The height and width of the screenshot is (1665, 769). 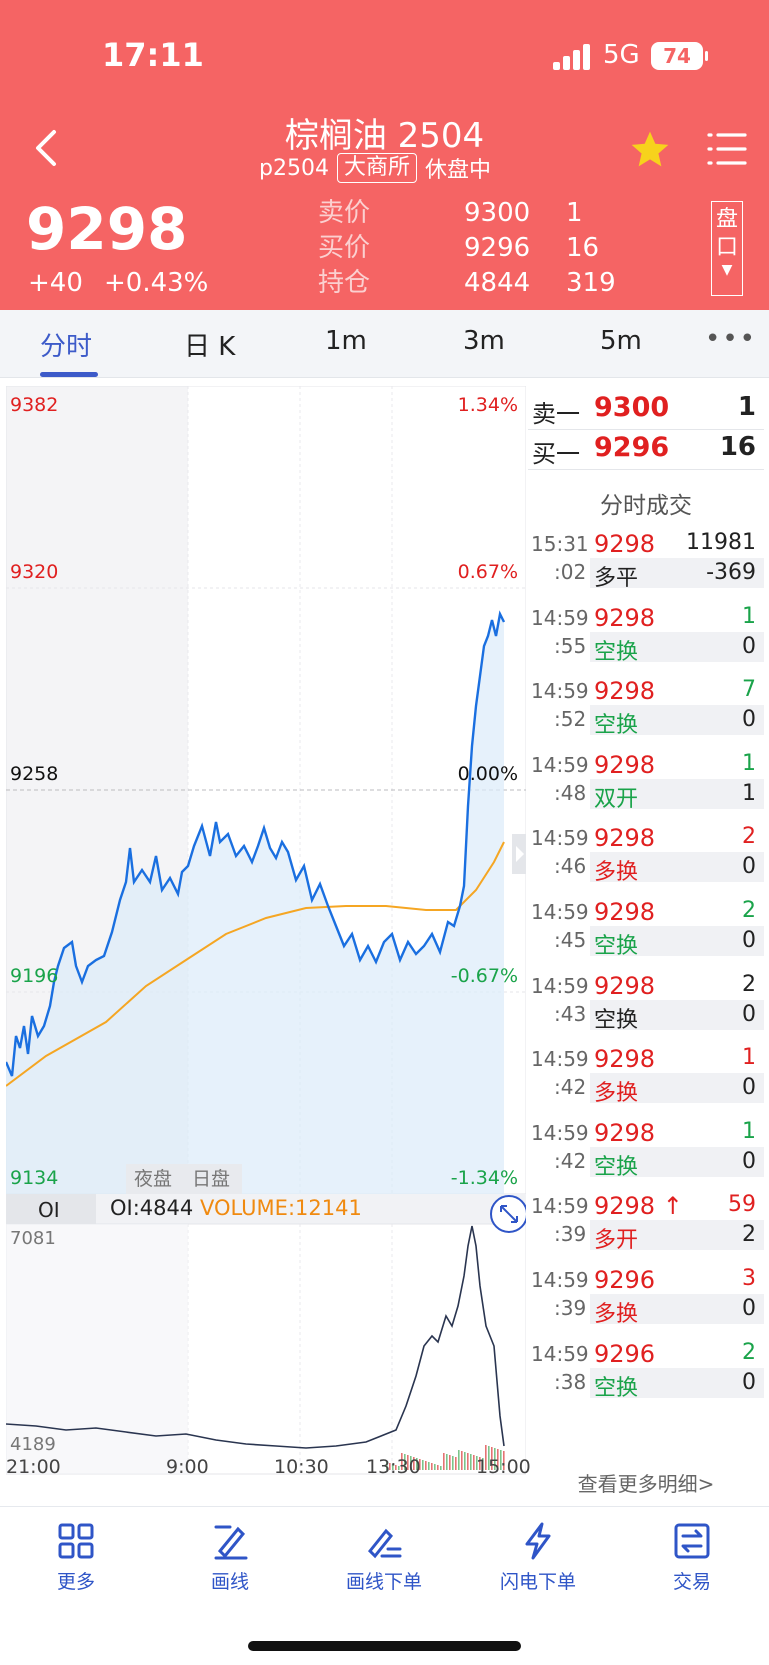 I want to click on tick-volume: 11981, so click(x=721, y=542).